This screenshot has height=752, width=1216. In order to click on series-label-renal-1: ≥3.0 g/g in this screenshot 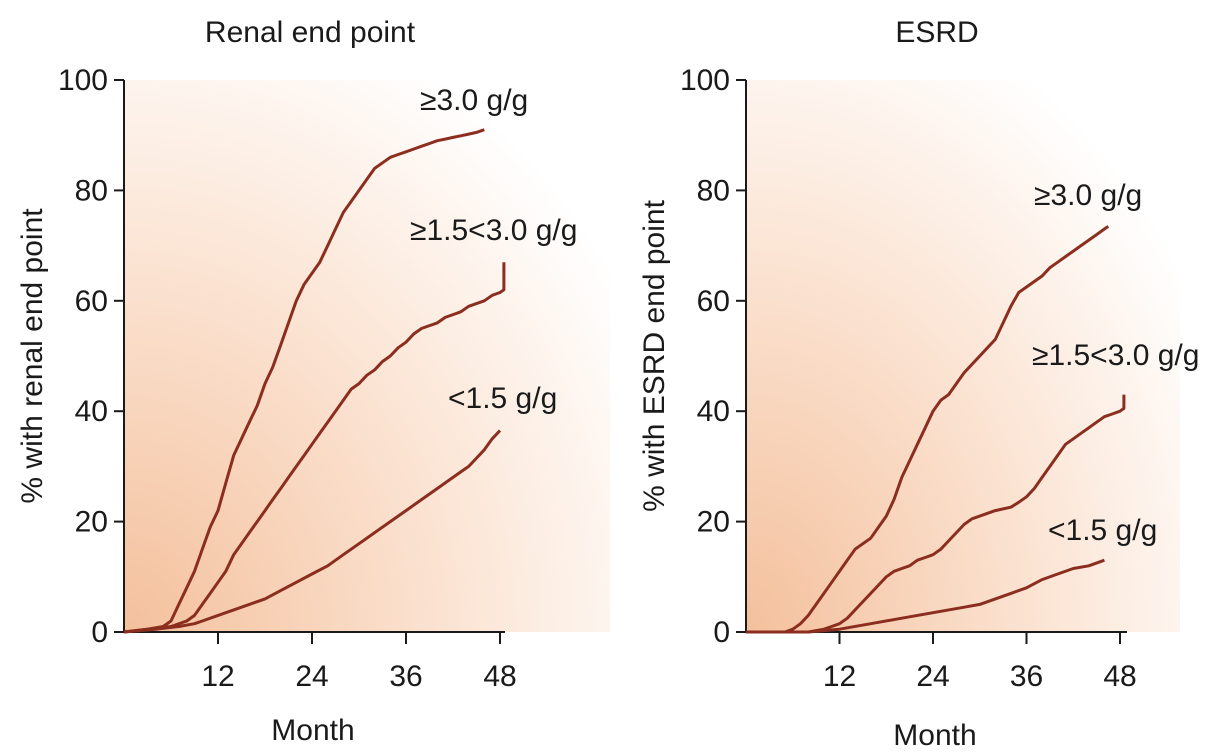, I will do `click(474, 100)`.